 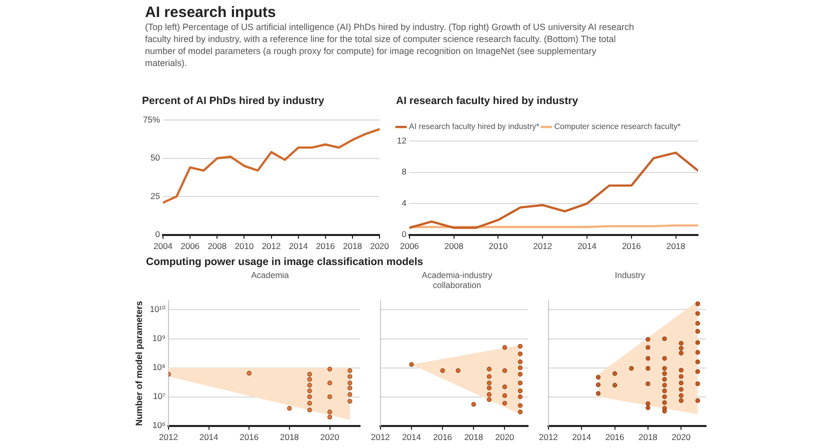 What do you see at coordinates (233, 102) in the screenshot?
I see `chart-title: Percent of AI PhDs hired by industry` at bounding box center [233, 102].